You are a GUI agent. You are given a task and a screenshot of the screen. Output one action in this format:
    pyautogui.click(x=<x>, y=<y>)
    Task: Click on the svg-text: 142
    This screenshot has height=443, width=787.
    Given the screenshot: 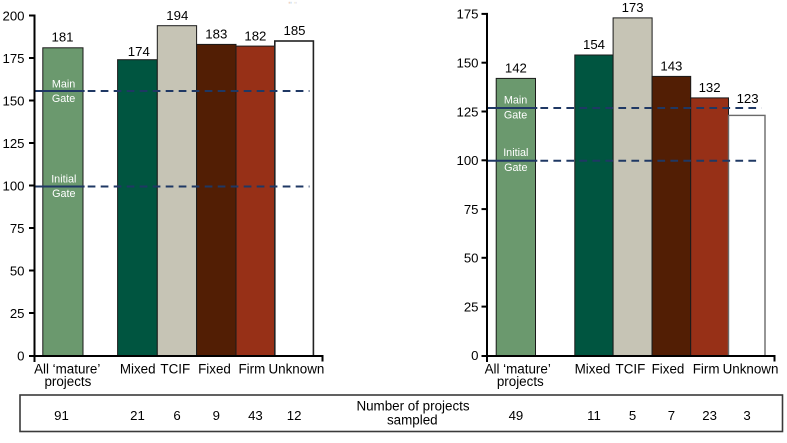 What is the action you would take?
    pyautogui.click(x=516, y=68)
    